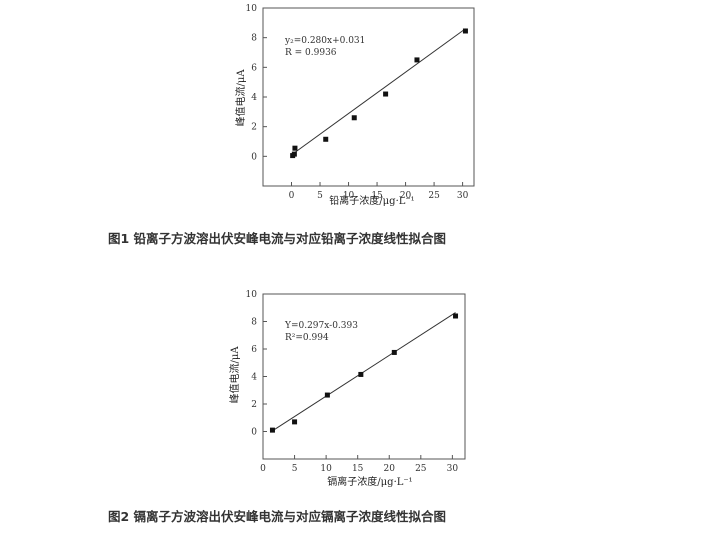 Image resolution: width=707 pixels, height=549 pixels. I want to click on r-value: R²=0.994, so click(307, 338).